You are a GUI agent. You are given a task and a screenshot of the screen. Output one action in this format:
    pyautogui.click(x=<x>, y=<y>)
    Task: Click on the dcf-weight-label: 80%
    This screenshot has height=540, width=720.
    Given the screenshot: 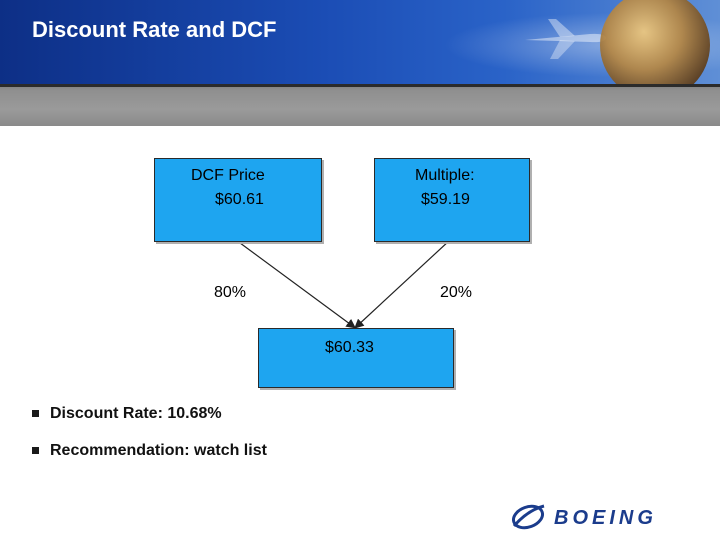 What is the action you would take?
    pyautogui.click(x=230, y=292)
    